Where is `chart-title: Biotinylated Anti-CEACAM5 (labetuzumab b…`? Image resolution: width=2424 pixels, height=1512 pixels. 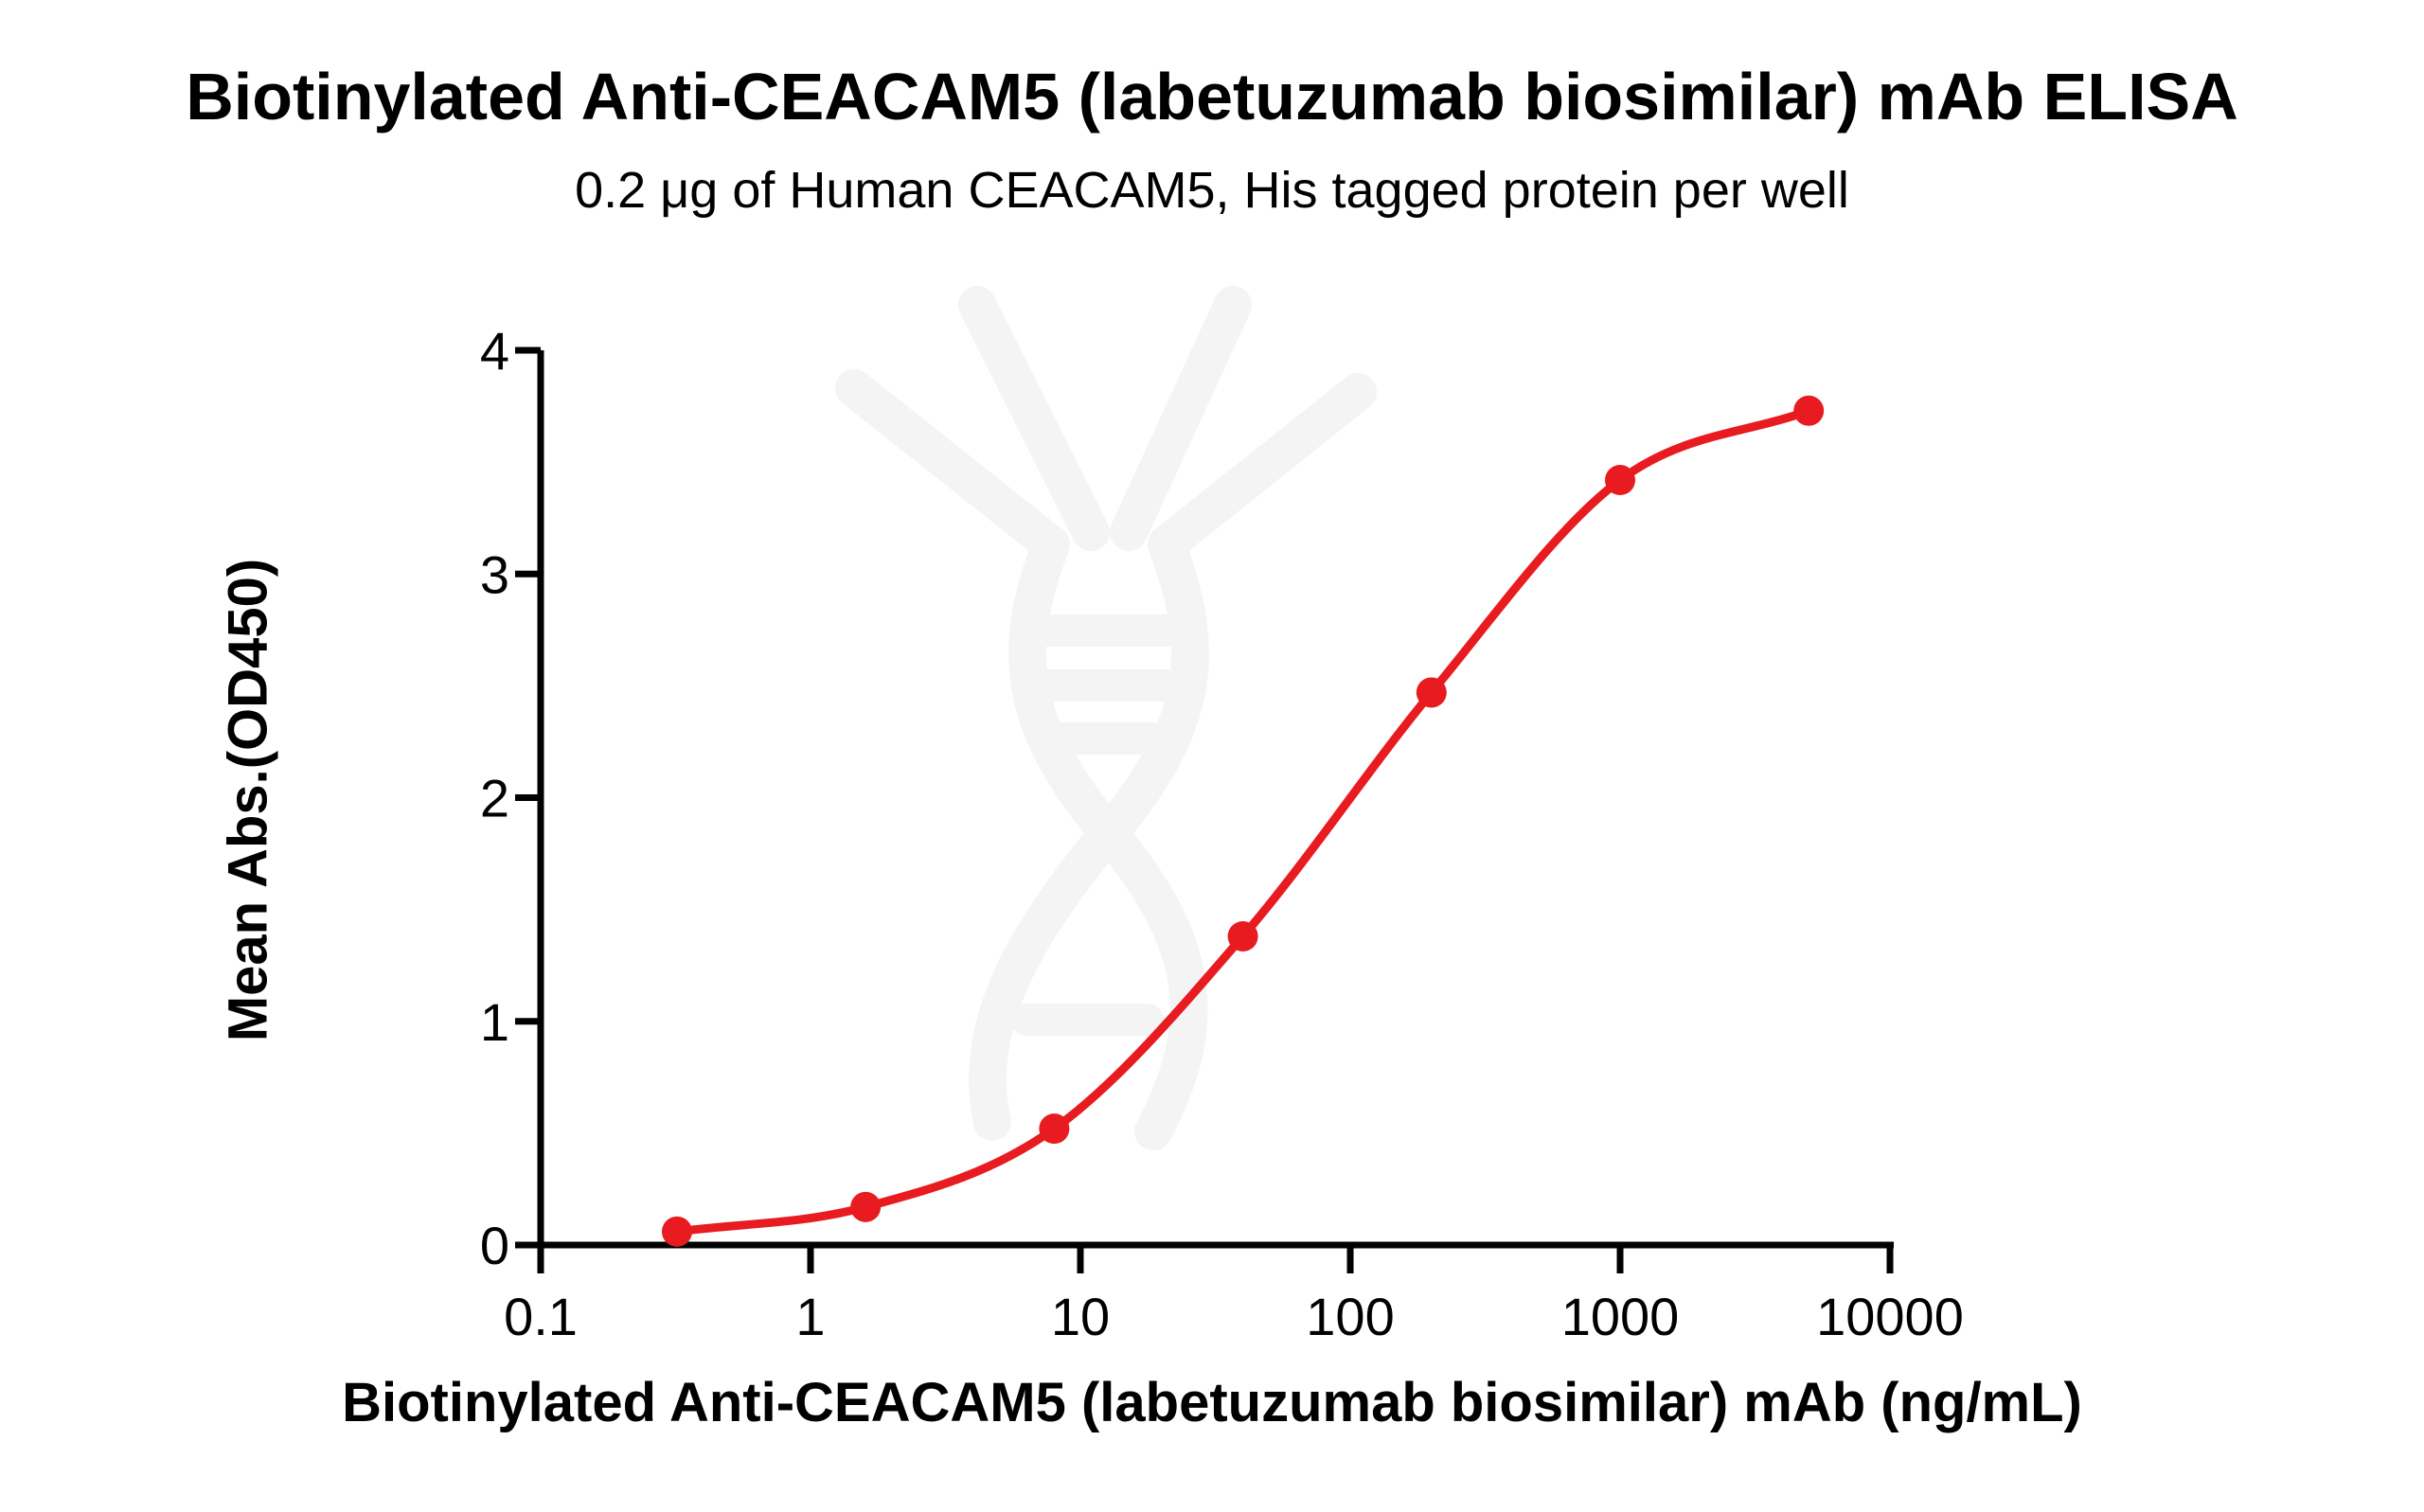 chart-title: Biotinylated Anti-CEACAM5 (labetuzumab b… is located at coordinates (1212, 96).